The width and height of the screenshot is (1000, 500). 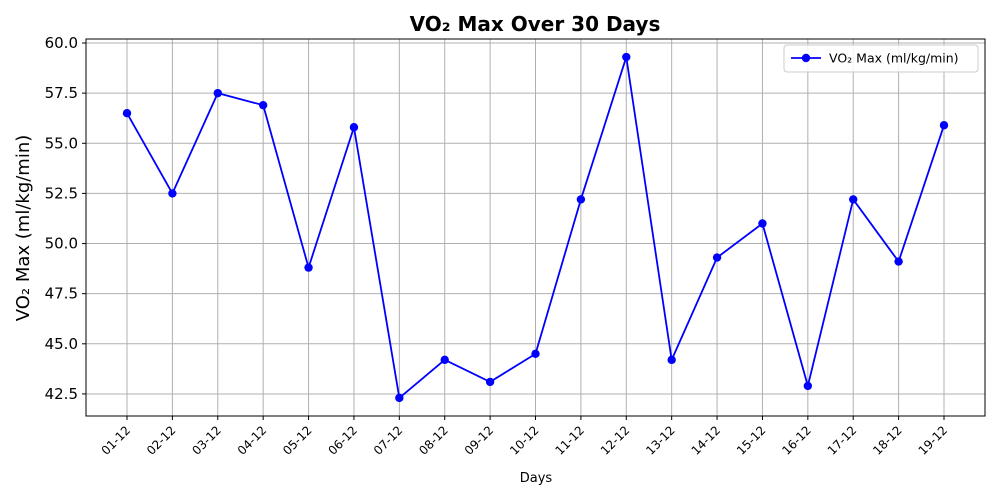 What do you see at coordinates (61, 43) in the screenshot?
I see `y-tick-label: 60.0` at bounding box center [61, 43].